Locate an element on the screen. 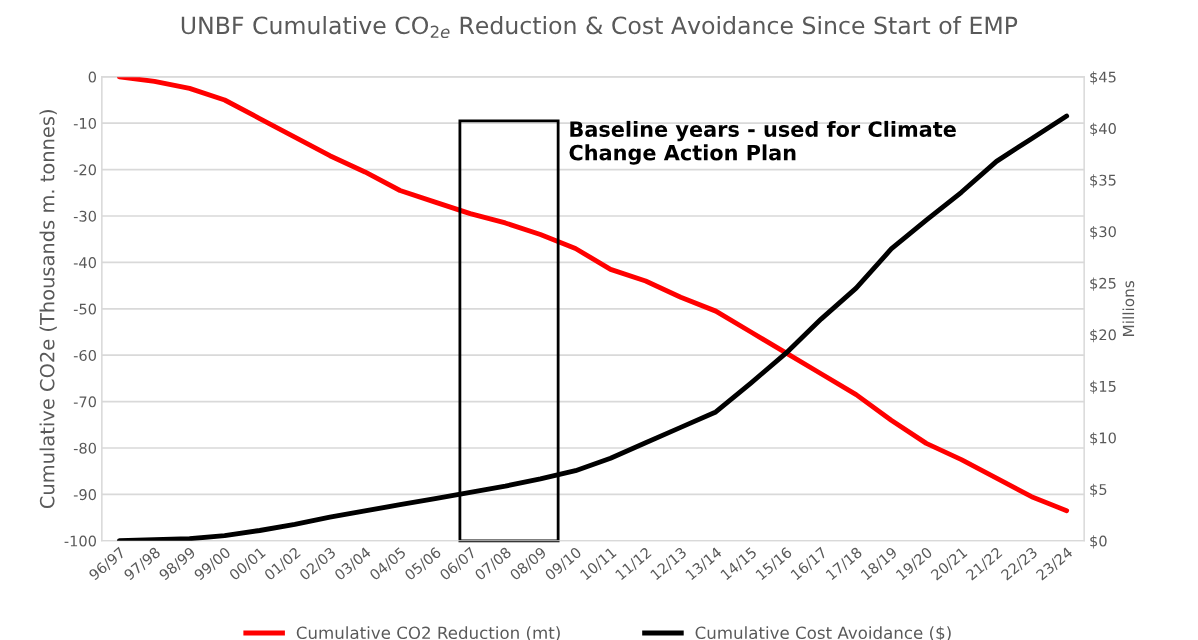 This screenshot has height=640, width=1198. y-tick-label: -40 is located at coordinates (84, 263).